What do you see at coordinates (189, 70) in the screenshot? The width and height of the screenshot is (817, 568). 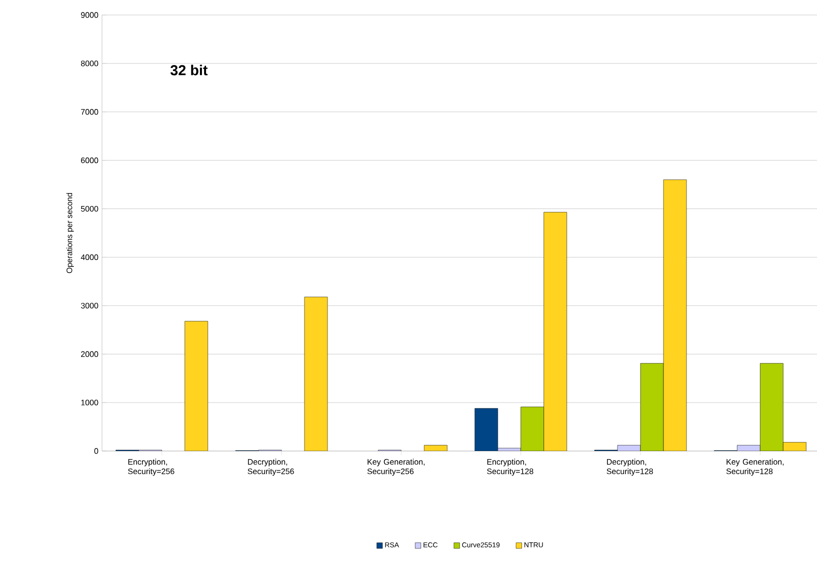 I see `text: 32 bit` at bounding box center [189, 70].